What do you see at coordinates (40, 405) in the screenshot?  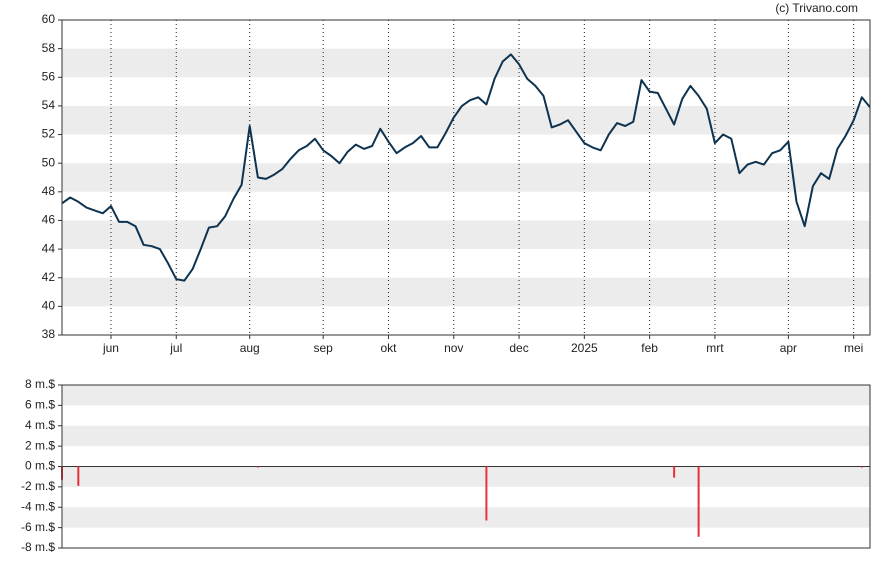 I see `y-tick-label: 6 m.$` at bounding box center [40, 405].